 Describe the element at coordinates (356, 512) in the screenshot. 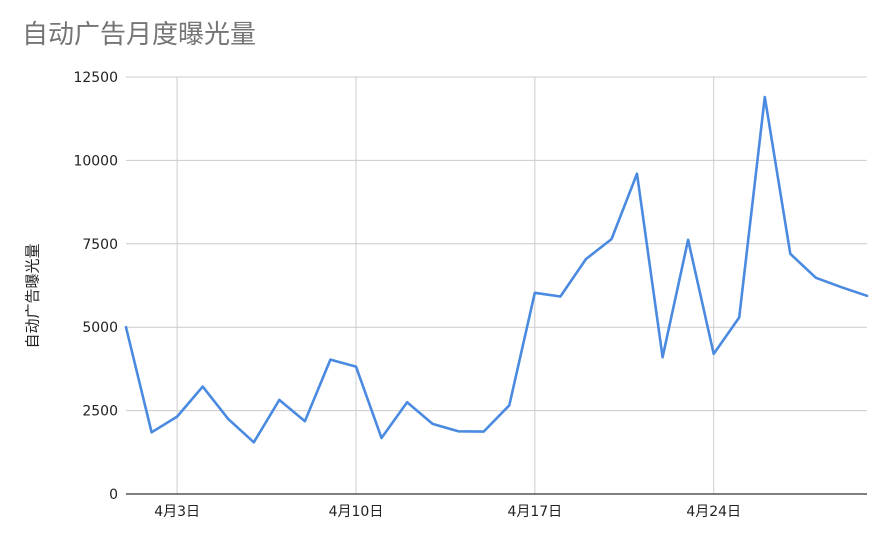

I see `x-tick-label: 4月10日` at that location.